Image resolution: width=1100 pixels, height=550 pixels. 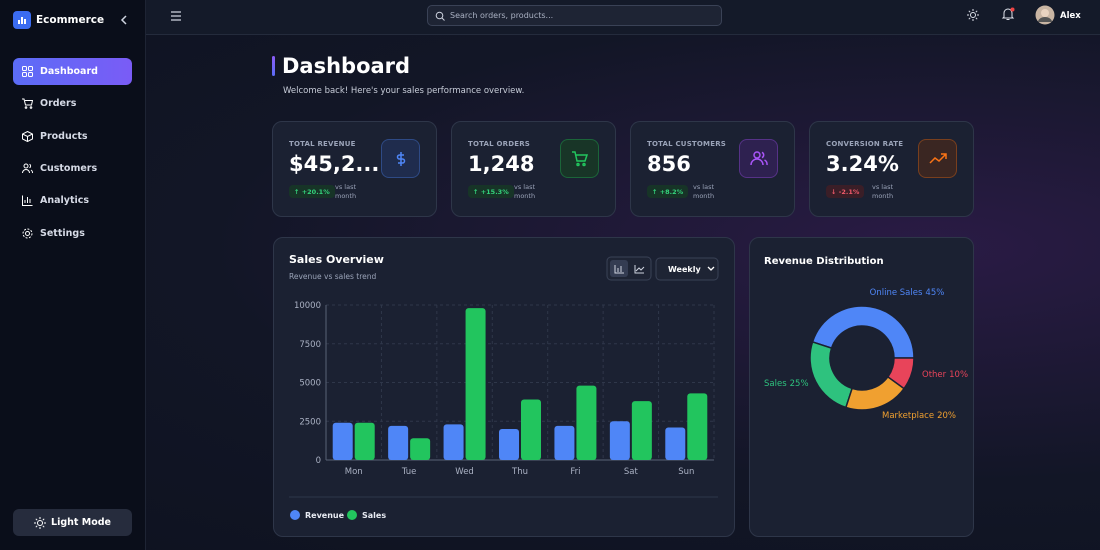 I want to click on kpi-change: ↓ -2.1%, so click(x=845, y=191).